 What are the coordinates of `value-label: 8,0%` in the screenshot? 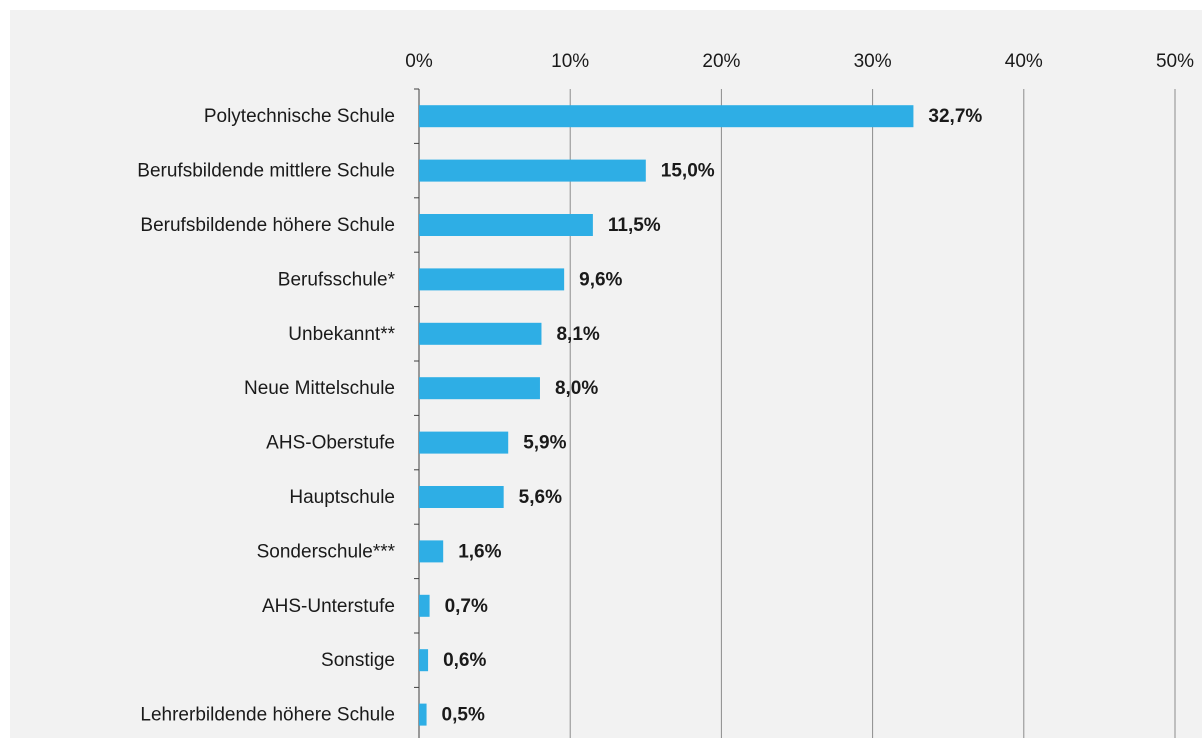 It's located at (576, 388).